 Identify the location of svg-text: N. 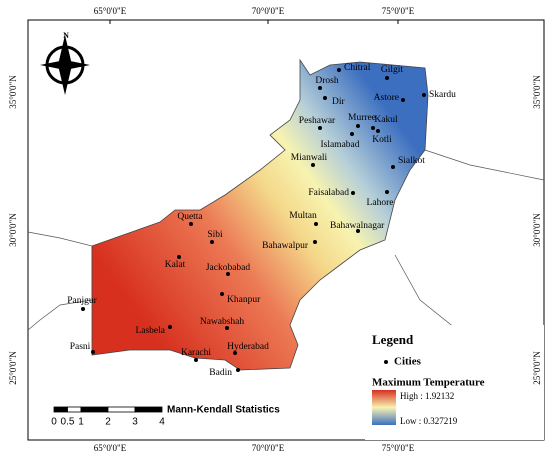
(66, 35).